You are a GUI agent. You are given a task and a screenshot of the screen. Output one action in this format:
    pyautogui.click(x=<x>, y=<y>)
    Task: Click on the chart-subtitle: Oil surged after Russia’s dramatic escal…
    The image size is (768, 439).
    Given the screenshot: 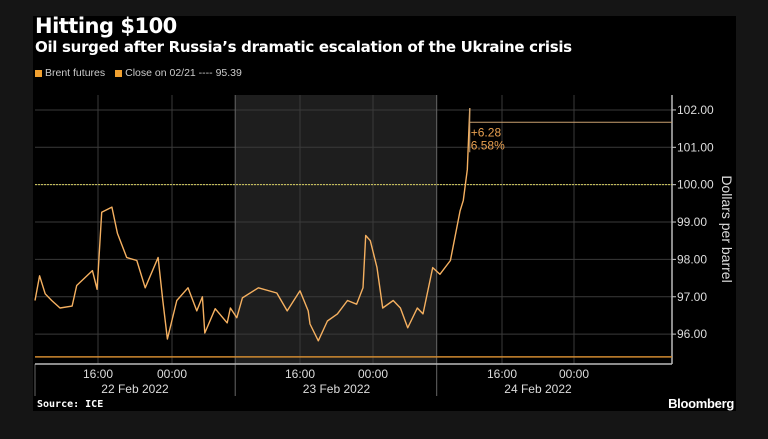 What is the action you would take?
    pyautogui.click(x=303, y=47)
    